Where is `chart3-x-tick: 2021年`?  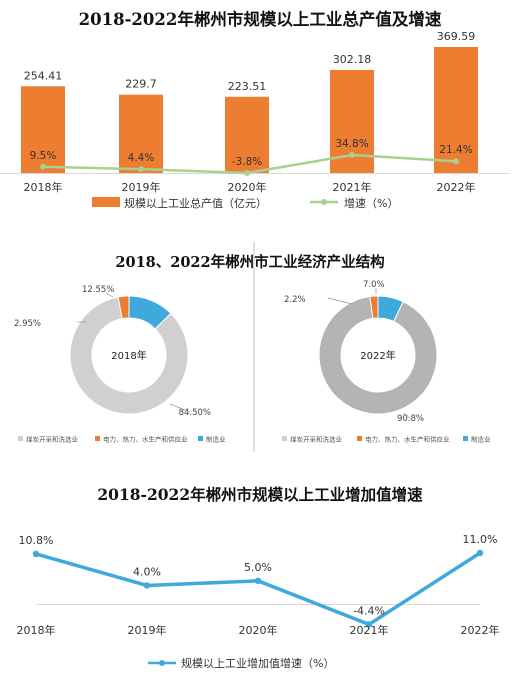
chart3-x-tick: 2021年 is located at coordinates (369, 630).